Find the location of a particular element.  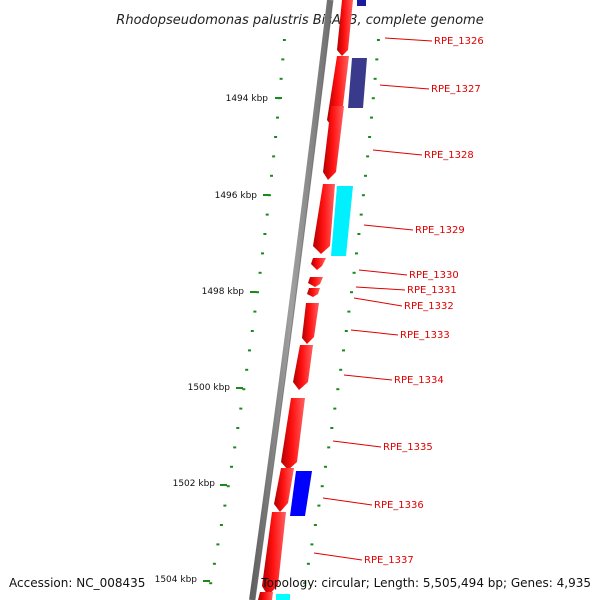

gene-label: RPE_1328 is located at coordinates (449, 155).